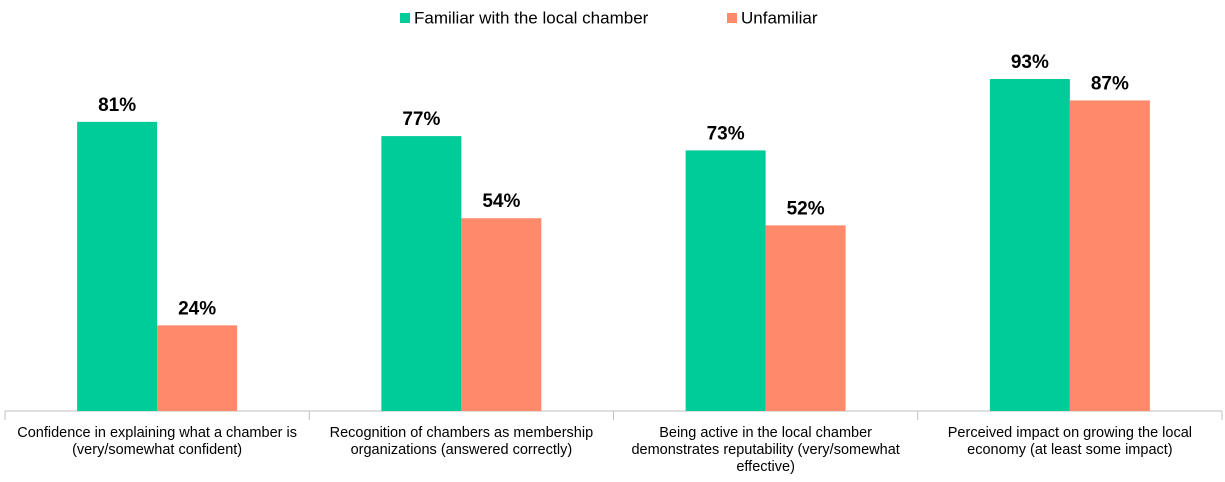  Describe the element at coordinates (726, 133) in the screenshot. I see `data-label: 73%` at that location.